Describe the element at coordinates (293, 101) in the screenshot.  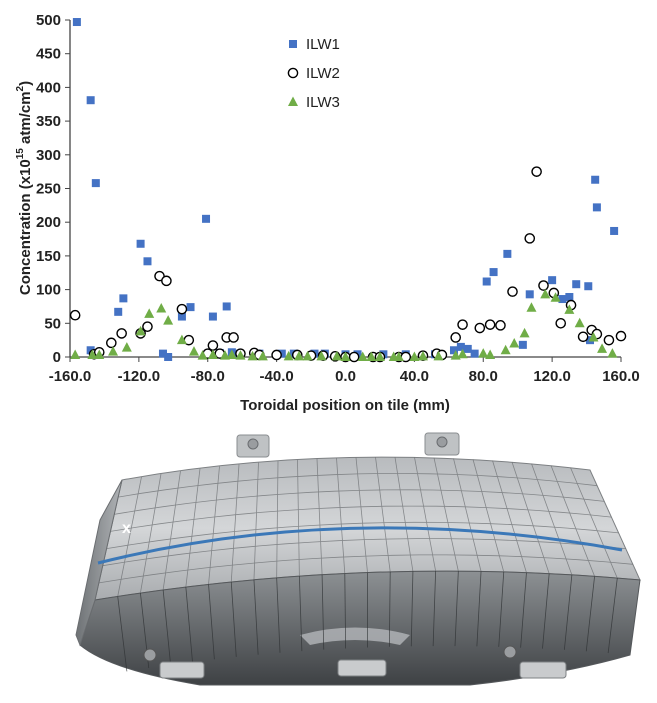
I see `legend-marker-ilw3` at that location.